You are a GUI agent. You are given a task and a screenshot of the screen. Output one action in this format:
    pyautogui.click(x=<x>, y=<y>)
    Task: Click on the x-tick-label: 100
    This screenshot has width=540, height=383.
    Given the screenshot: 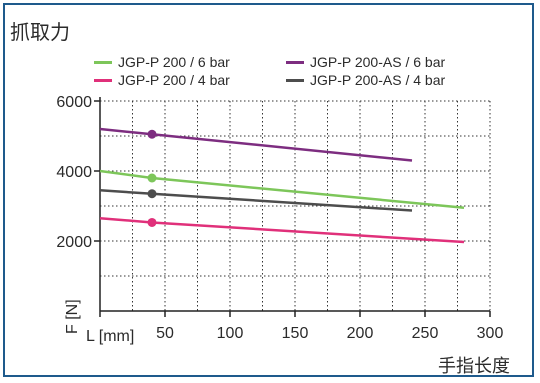 What is the action you would take?
    pyautogui.click(x=230, y=333)
    